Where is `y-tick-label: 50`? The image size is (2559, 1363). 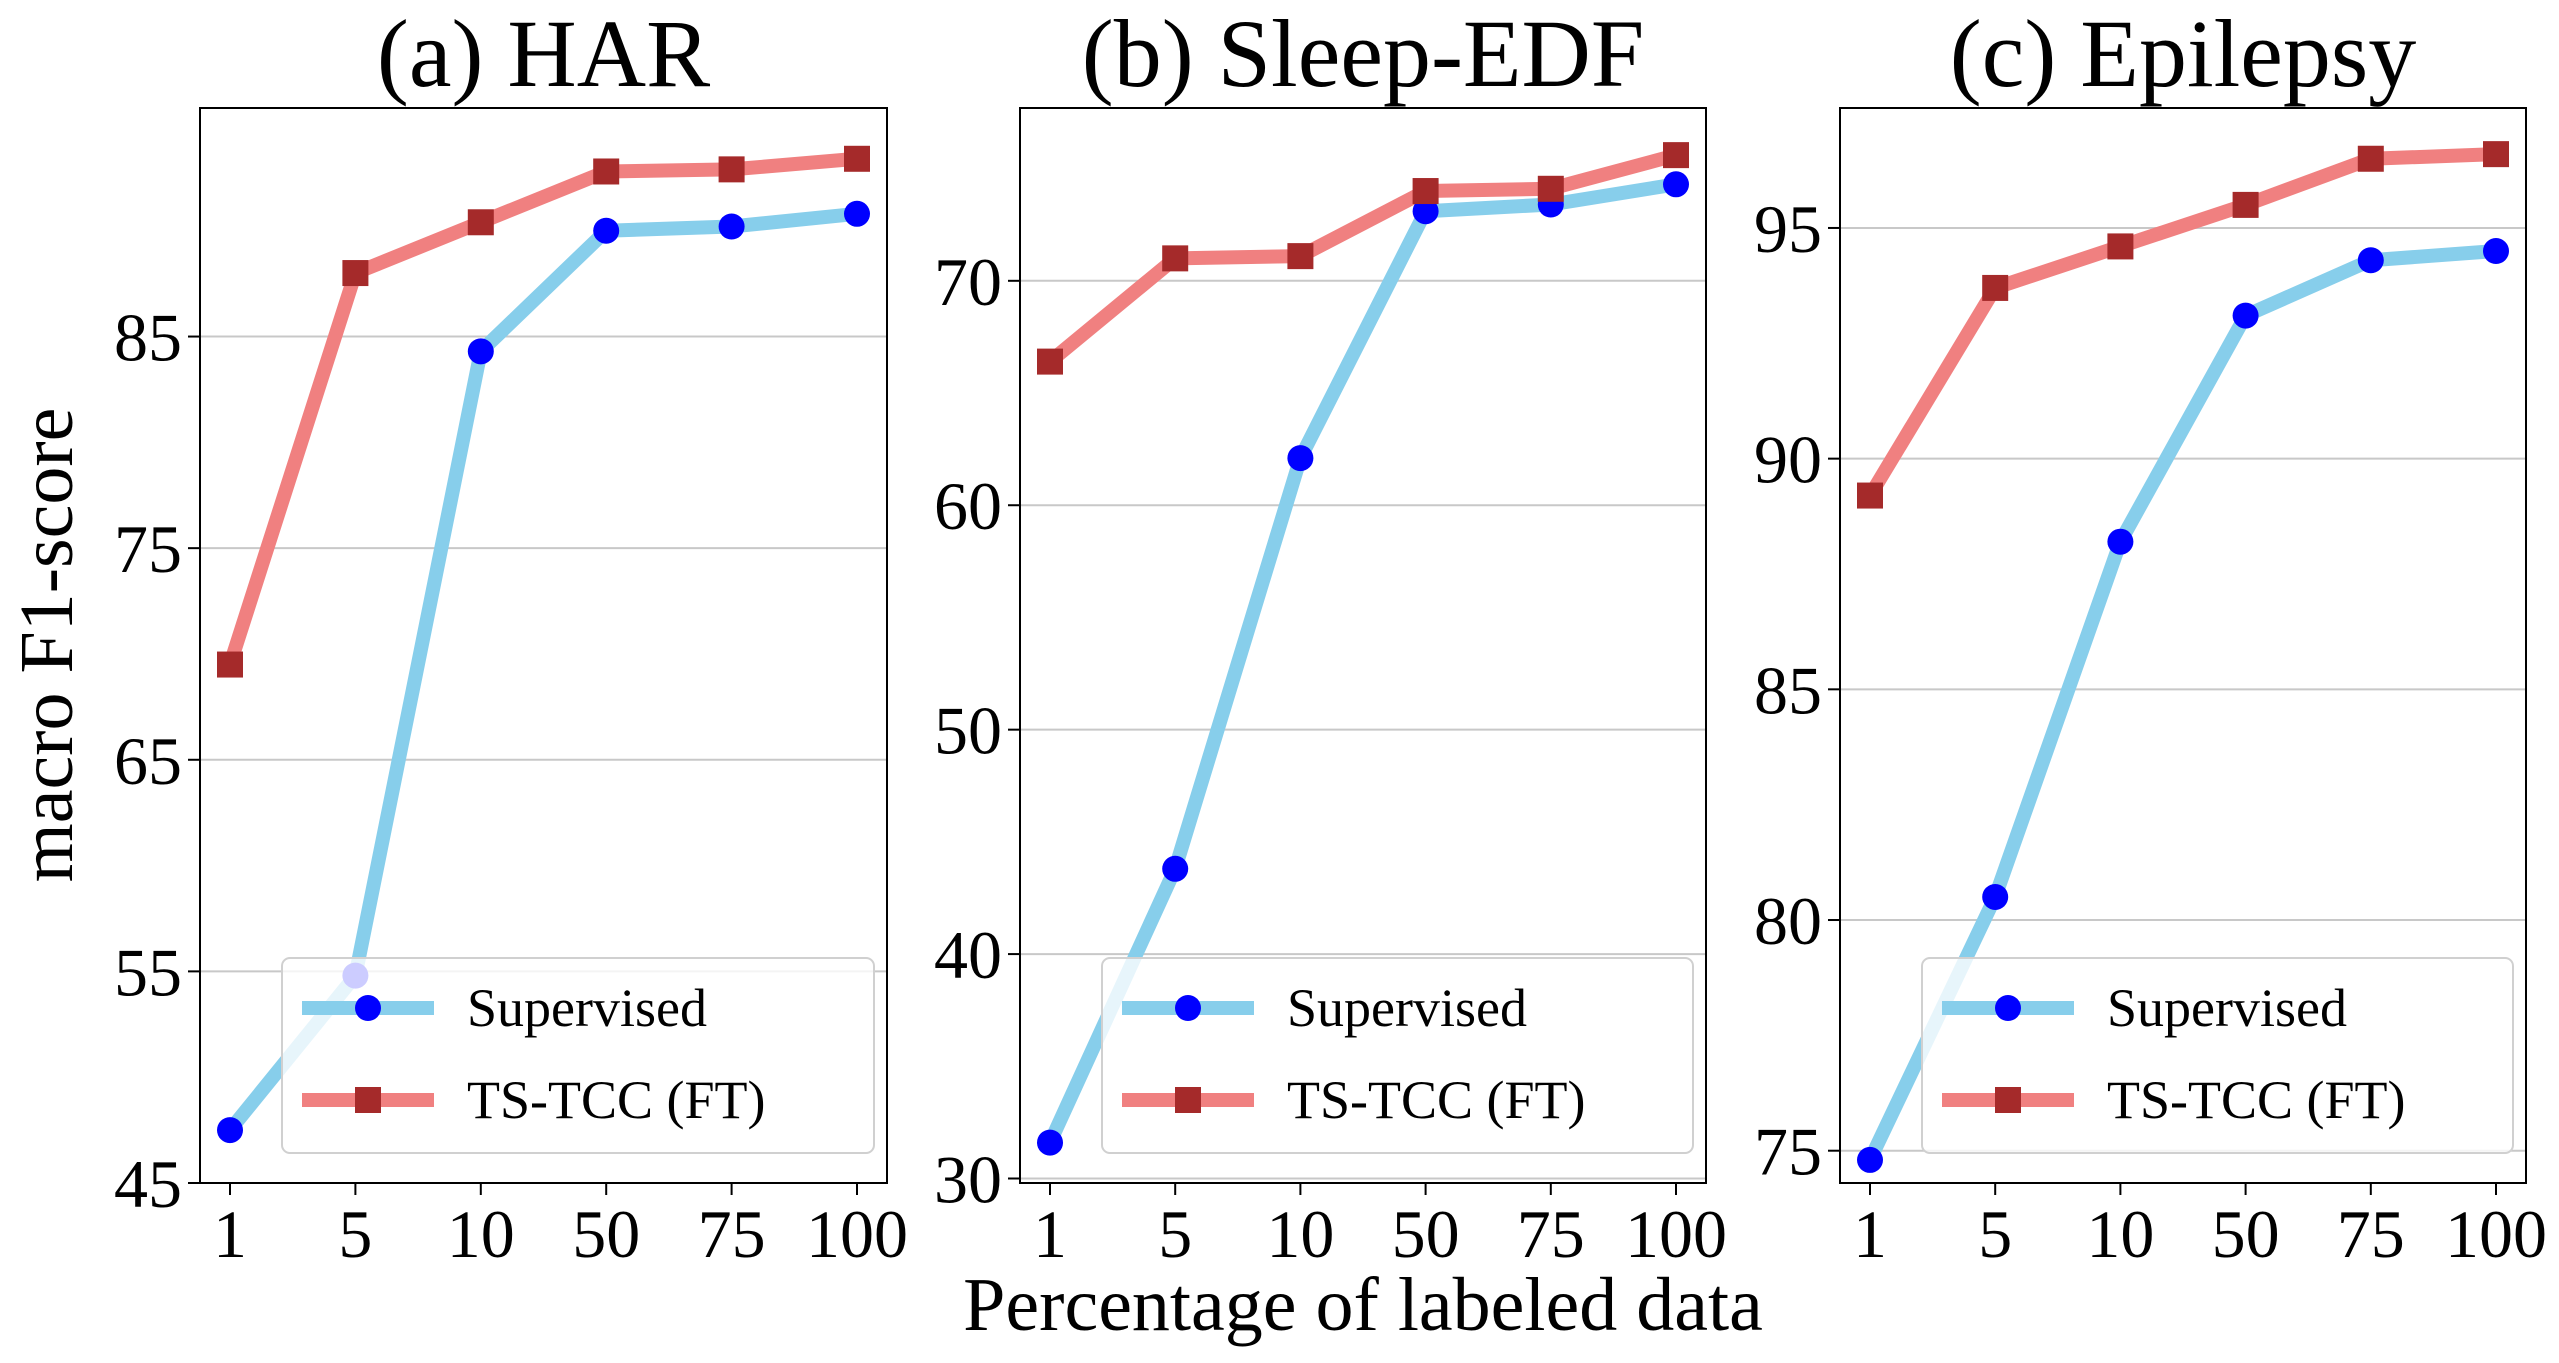
y-tick-label: 50 is located at coordinates (968, 731).